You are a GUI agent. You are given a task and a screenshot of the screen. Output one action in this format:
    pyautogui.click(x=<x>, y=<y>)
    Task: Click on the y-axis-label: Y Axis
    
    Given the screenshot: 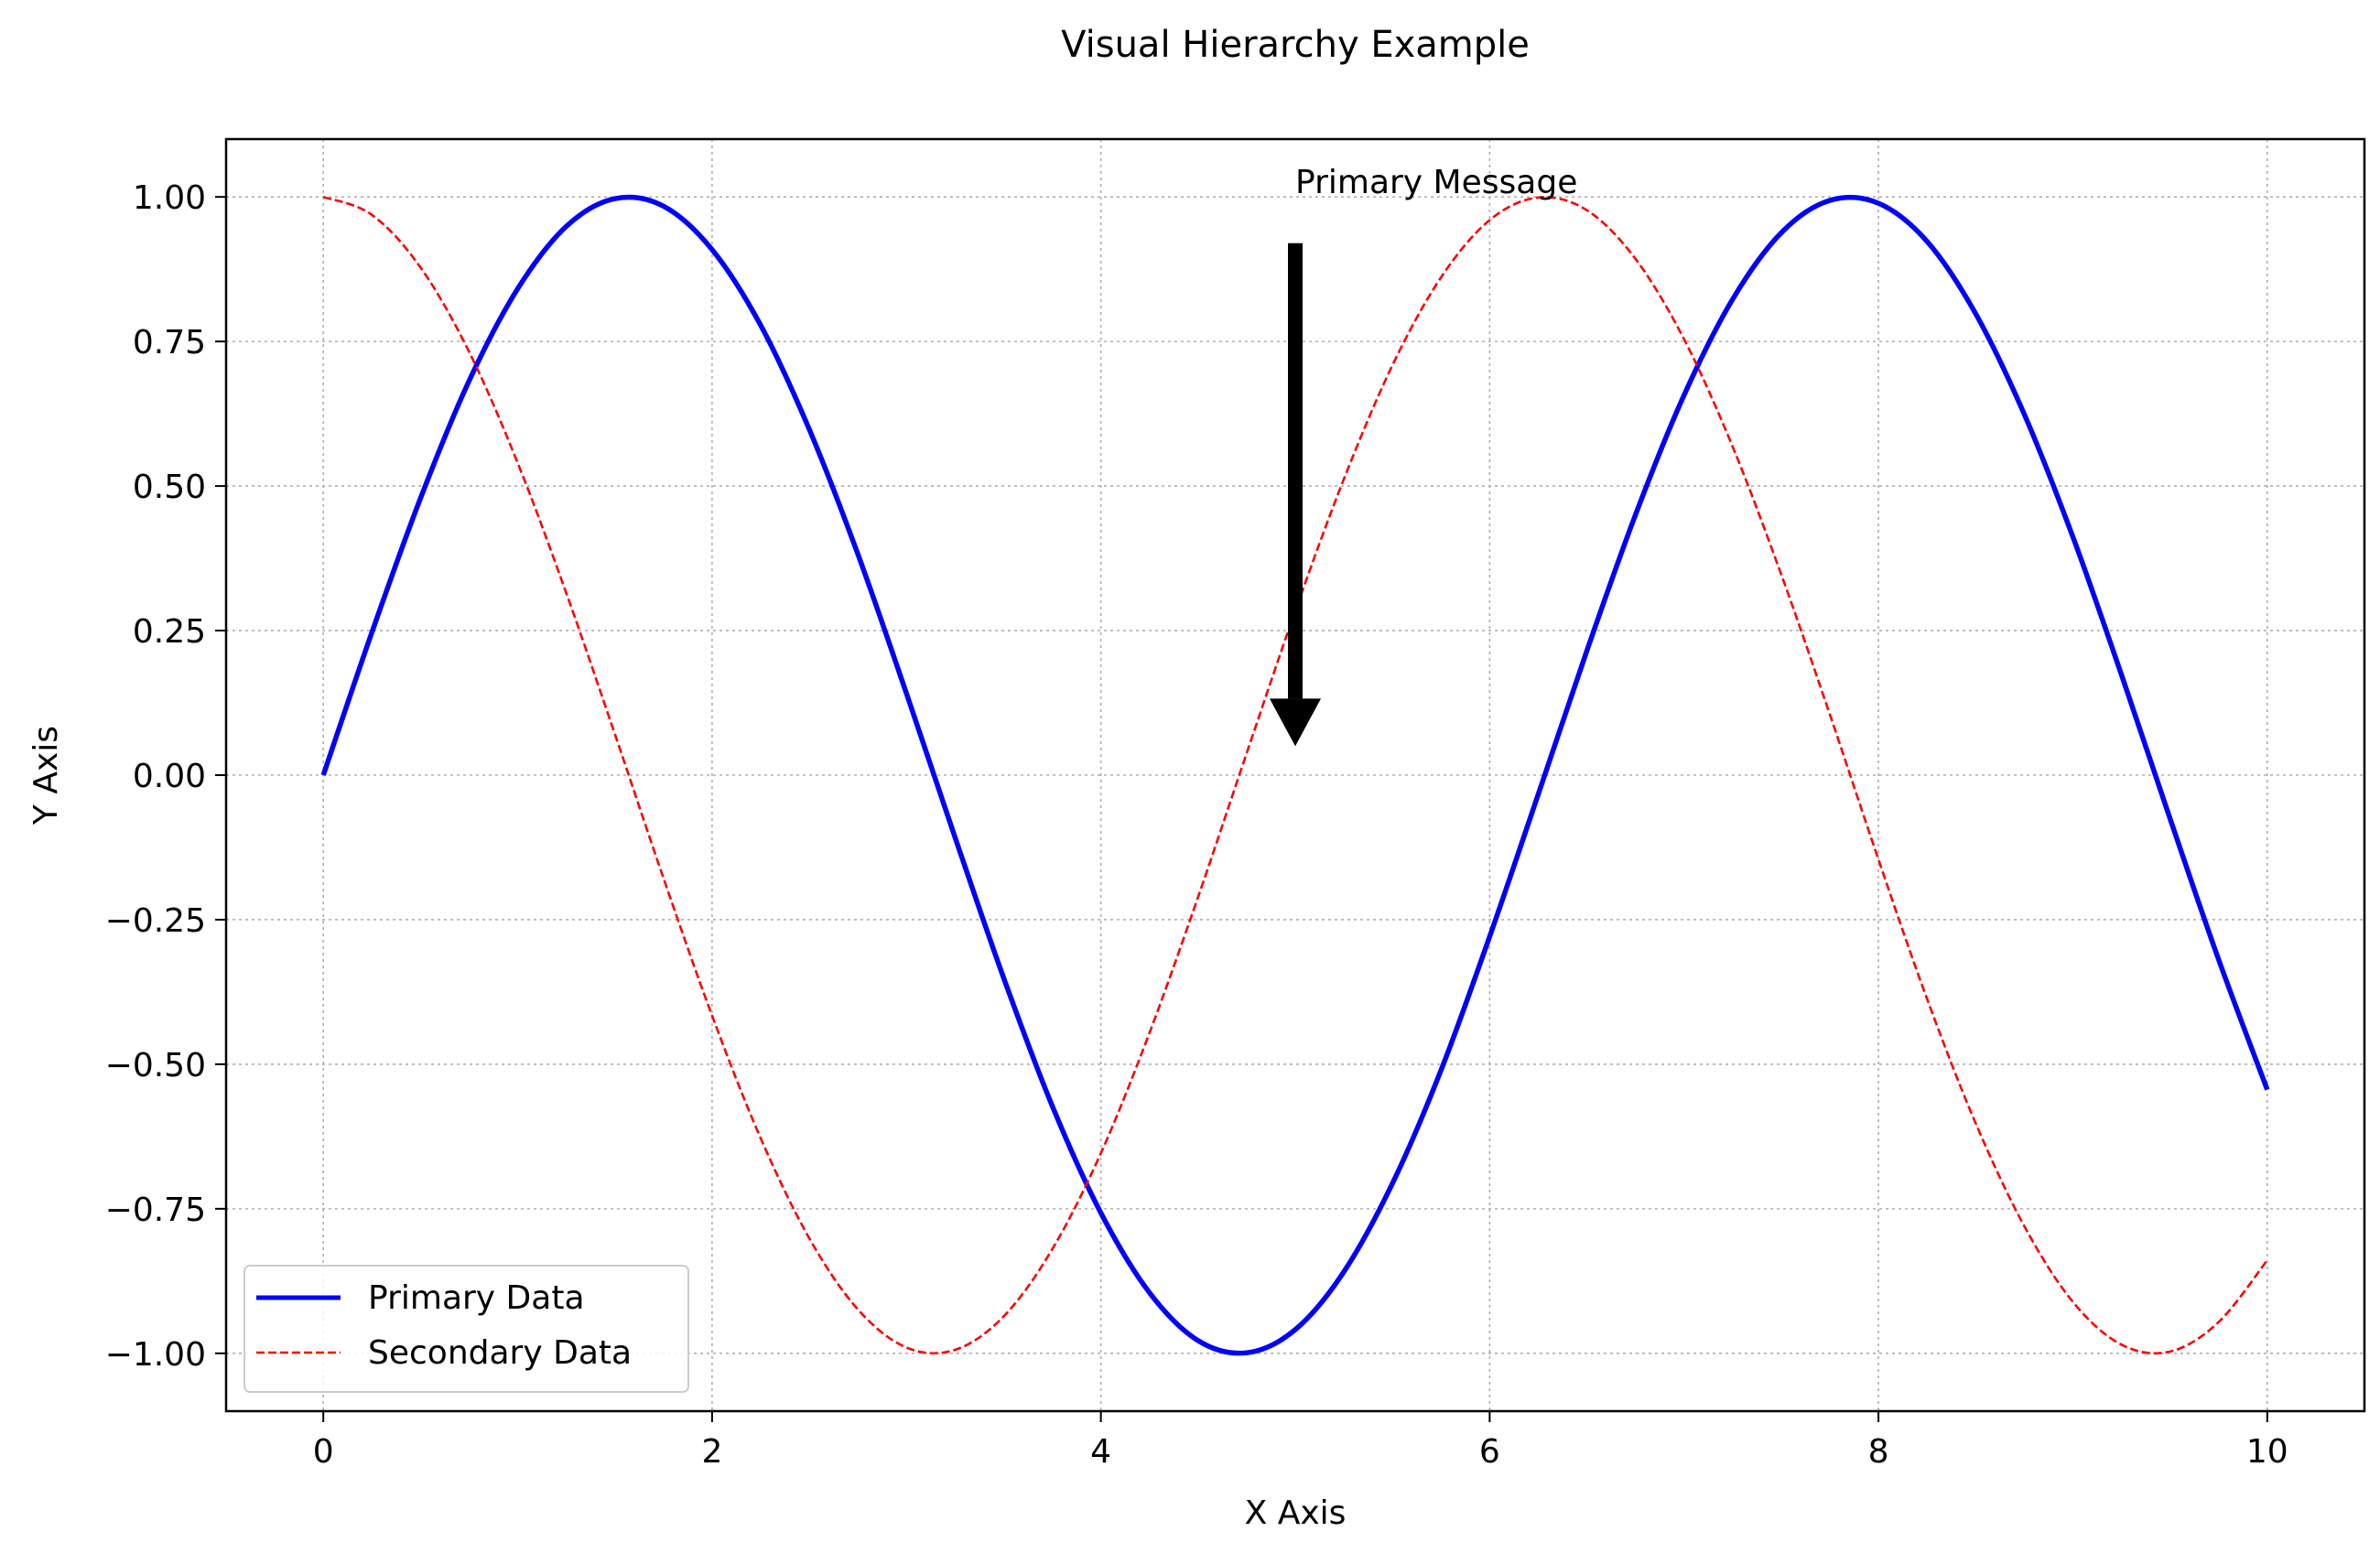 What is the action you would take?
    pyautogui.click(x=46, y=775)
    